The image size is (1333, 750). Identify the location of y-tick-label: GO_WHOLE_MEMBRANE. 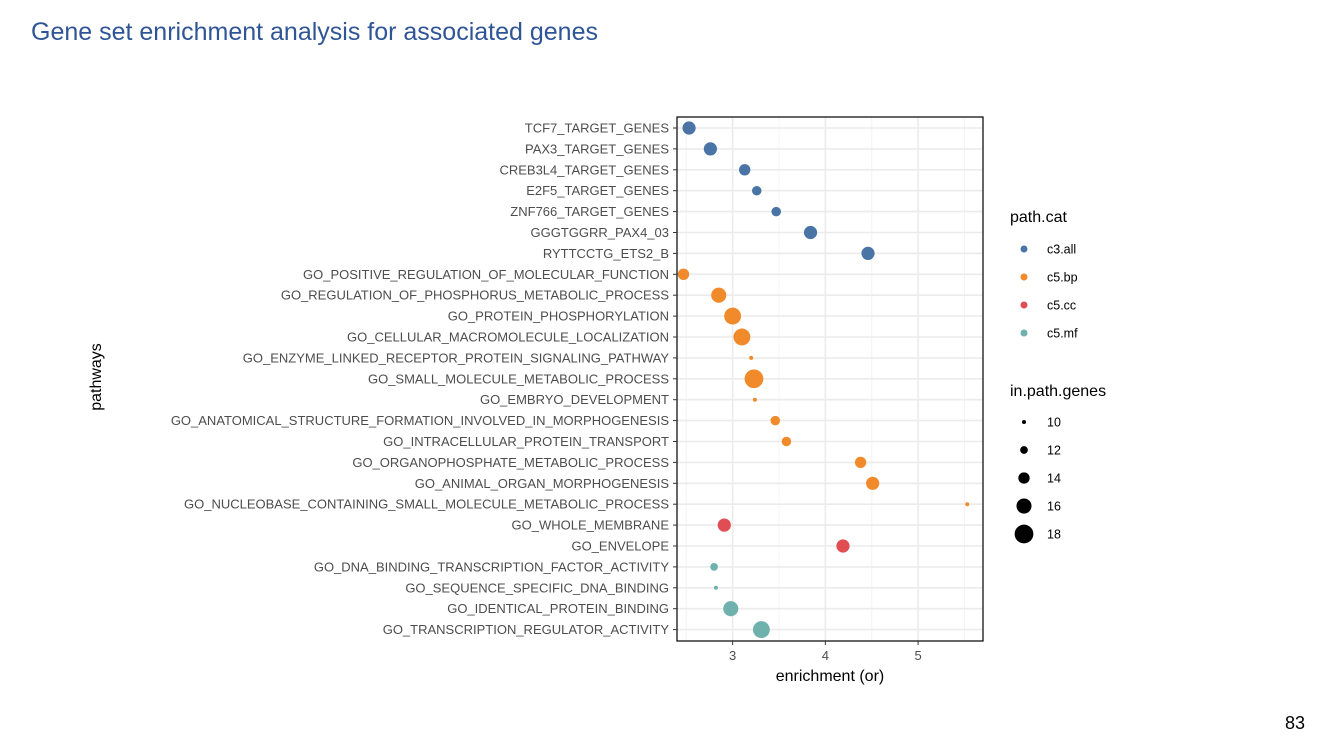
(591, 525).